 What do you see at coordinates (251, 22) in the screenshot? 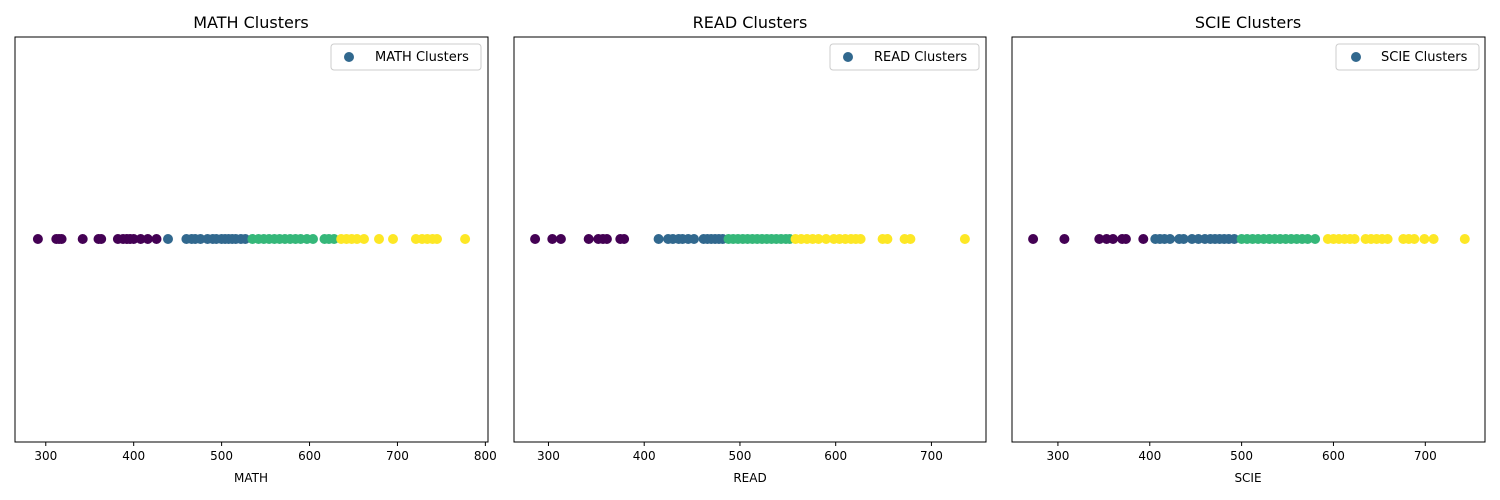
I see `chart-title: MATH Clusters` at bounding box center [251, 22].